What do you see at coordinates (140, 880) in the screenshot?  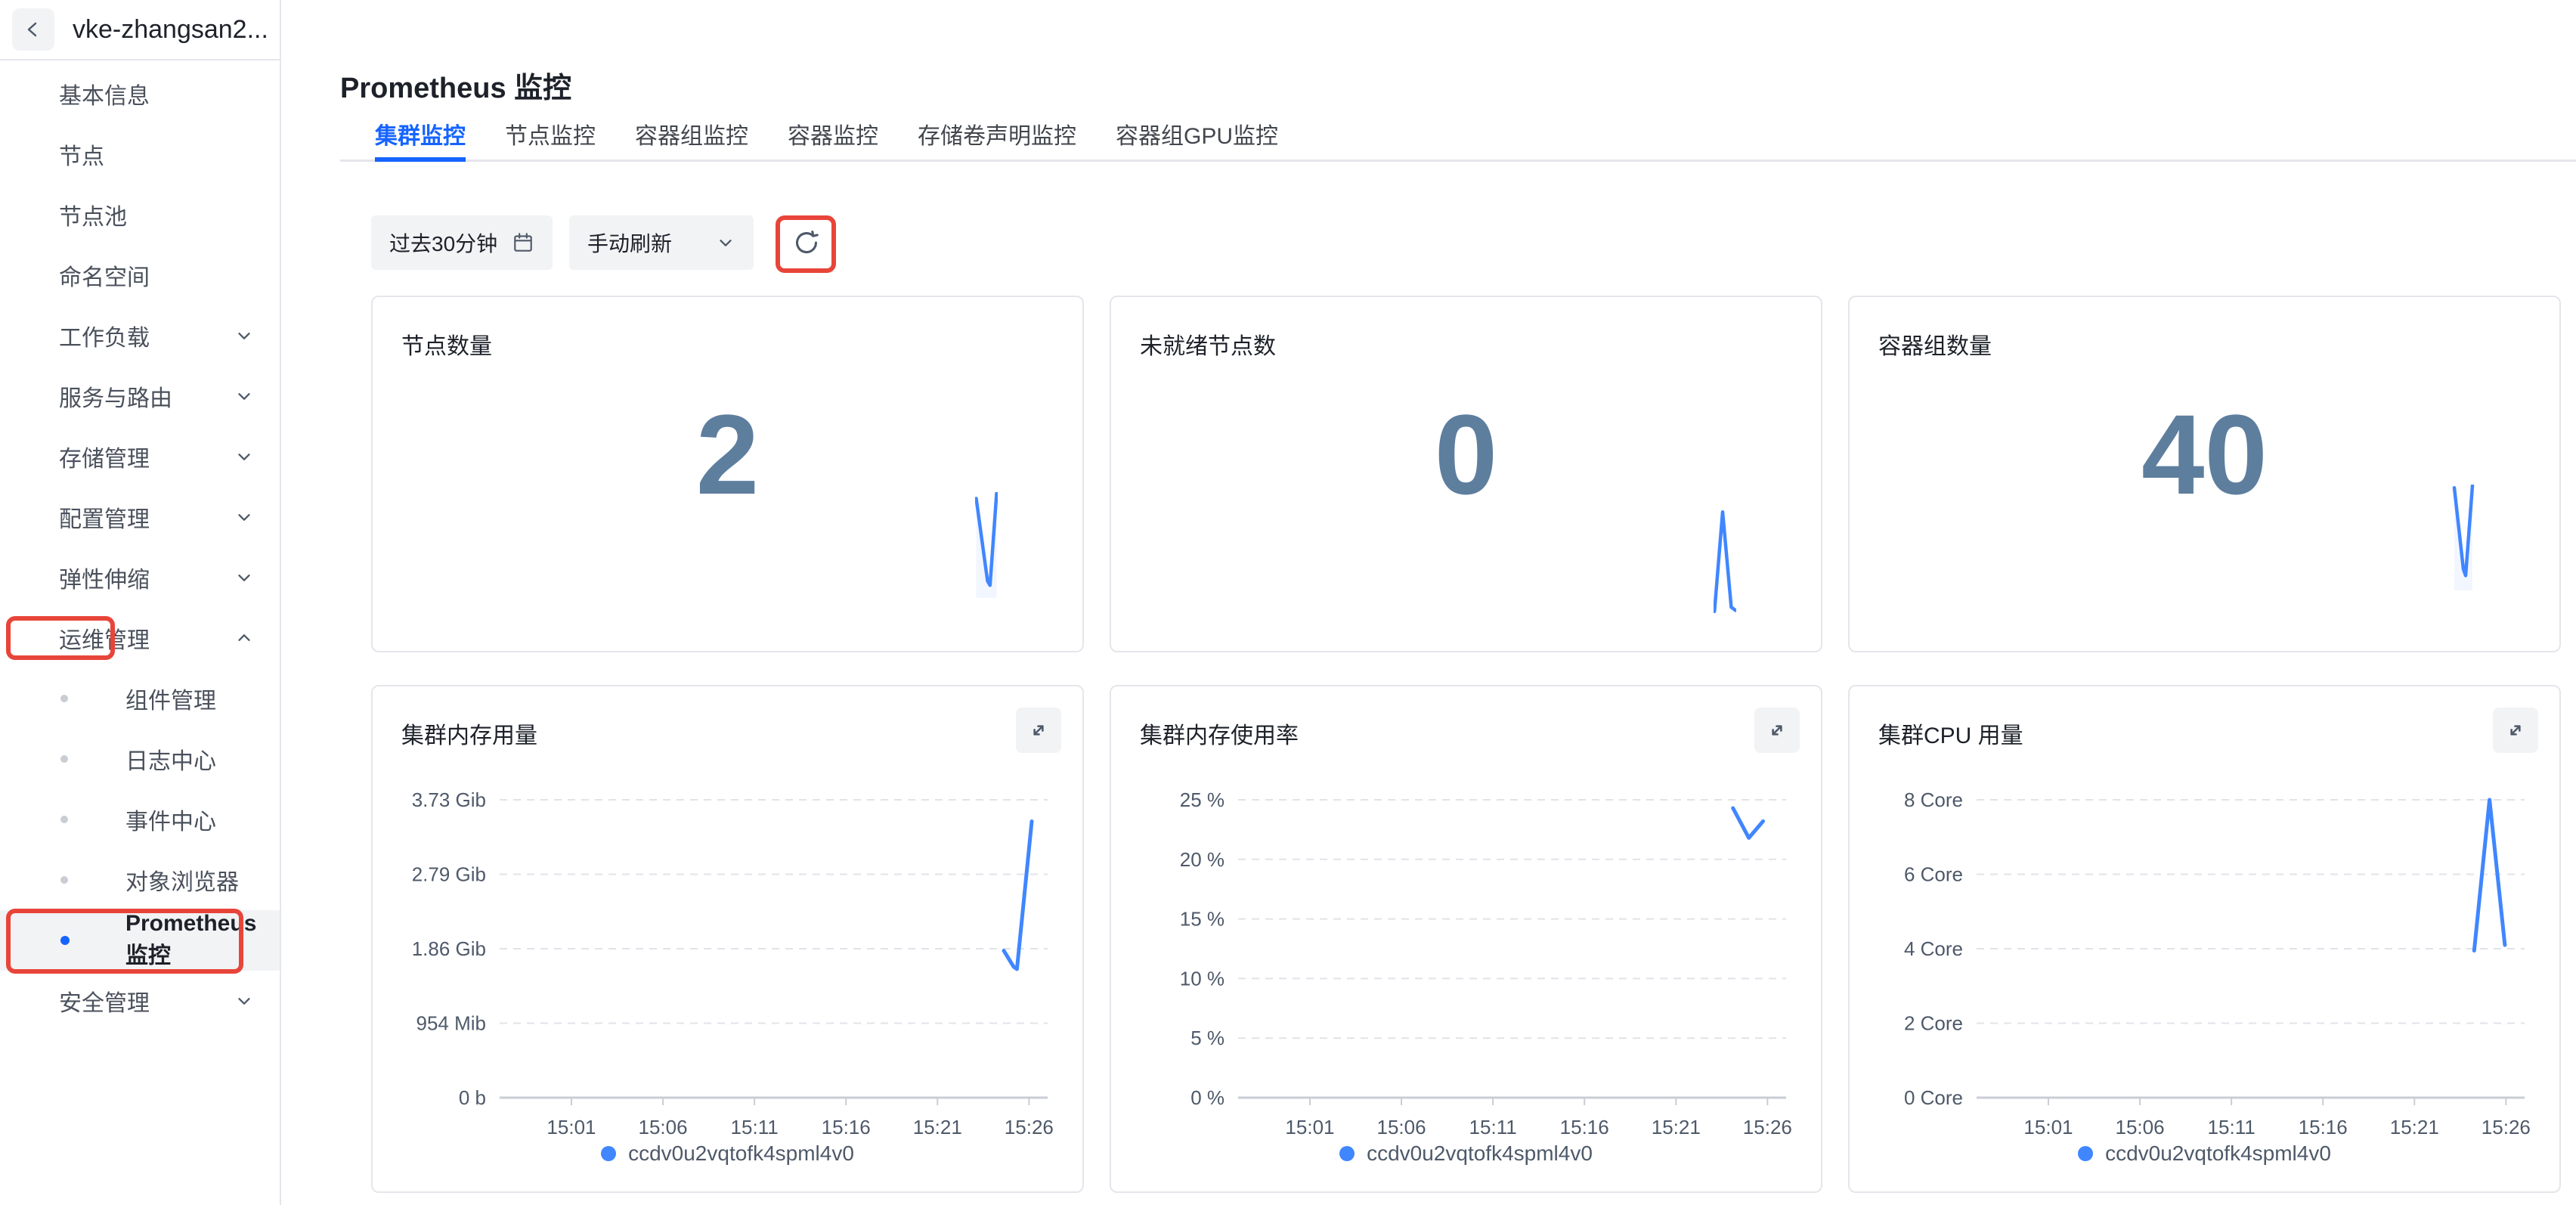 I see `sidebar-item-object-browser: 对象浏览器` at bounding box center [140, 880].